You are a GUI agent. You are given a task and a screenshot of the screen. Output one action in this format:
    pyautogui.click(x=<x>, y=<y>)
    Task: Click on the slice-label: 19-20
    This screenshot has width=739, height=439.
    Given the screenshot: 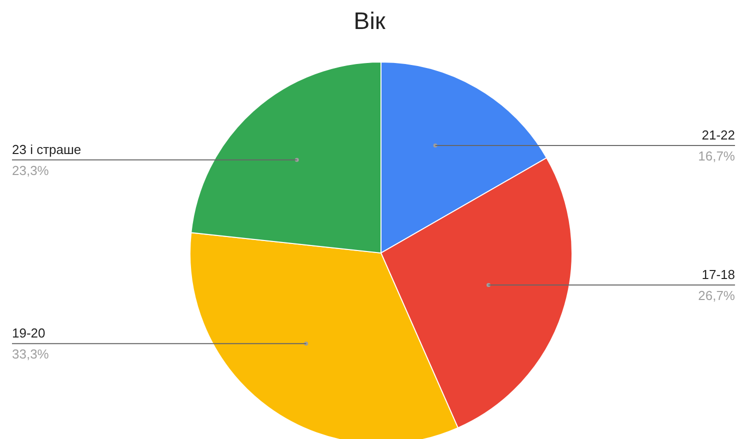 What is the action you would take?
    pyautogui.click(x=29, y=333)
    